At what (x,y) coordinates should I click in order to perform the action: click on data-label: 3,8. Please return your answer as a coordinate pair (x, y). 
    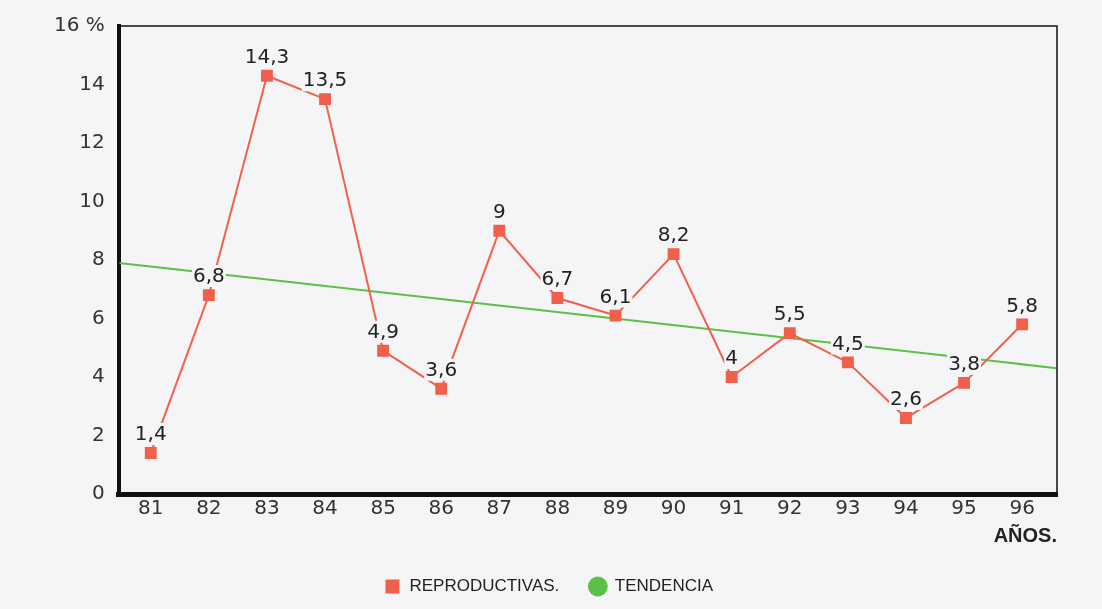
    Looking at the image, I should click on (964, 363).